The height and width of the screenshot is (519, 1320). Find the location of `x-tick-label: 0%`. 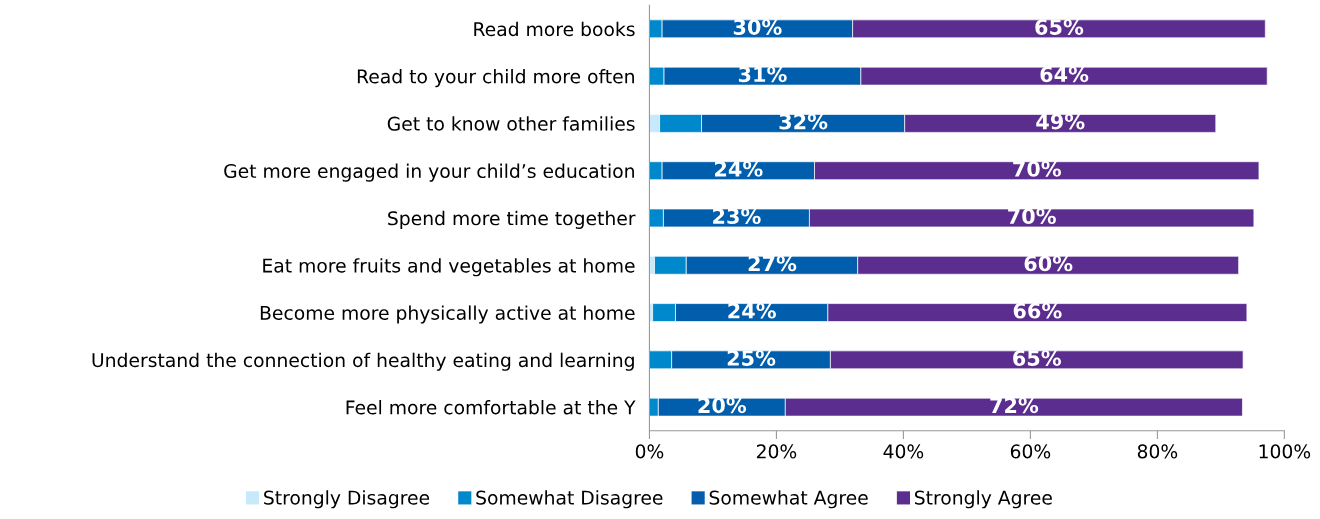

x-tick-label: 0% is located at coordinates (649, 451).